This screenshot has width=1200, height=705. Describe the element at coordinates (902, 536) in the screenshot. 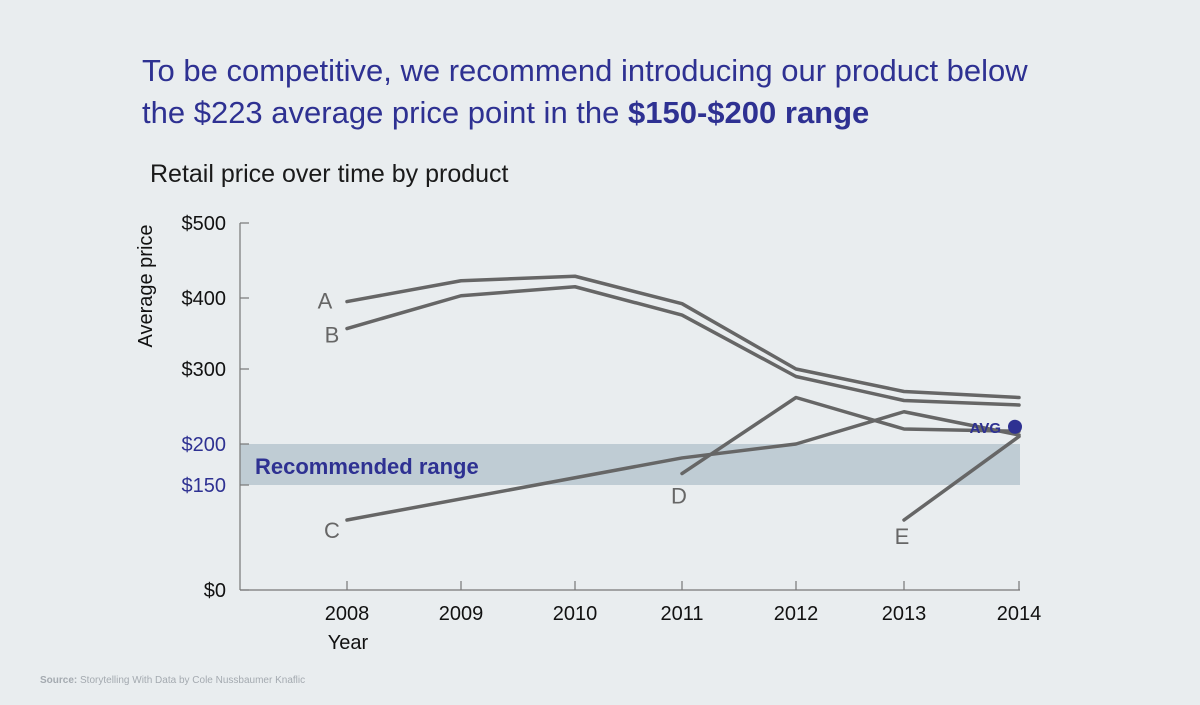

I see `series-label-e: E` at that location.